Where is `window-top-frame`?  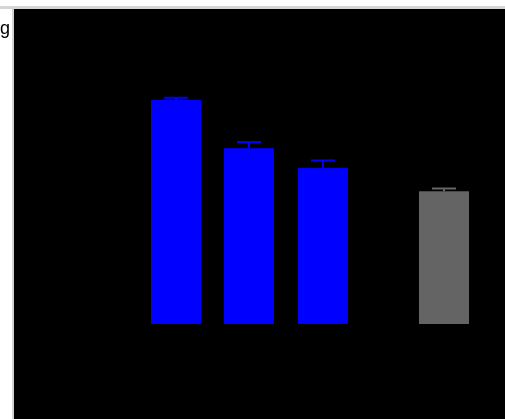 window-top-frame is located at coordinates (252, 4).